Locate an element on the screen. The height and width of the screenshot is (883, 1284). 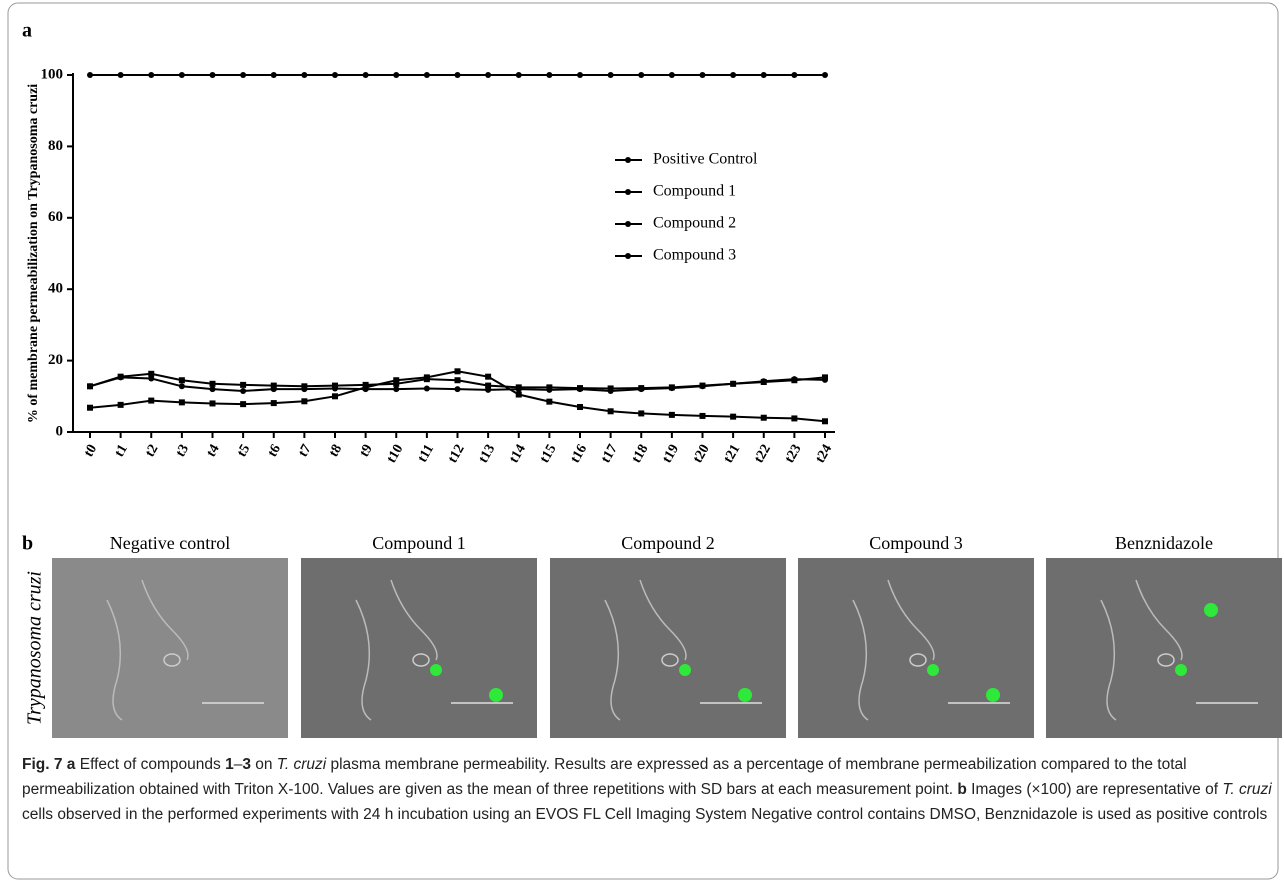
legend-label: Positive Control is located at coordinates (705, 159).